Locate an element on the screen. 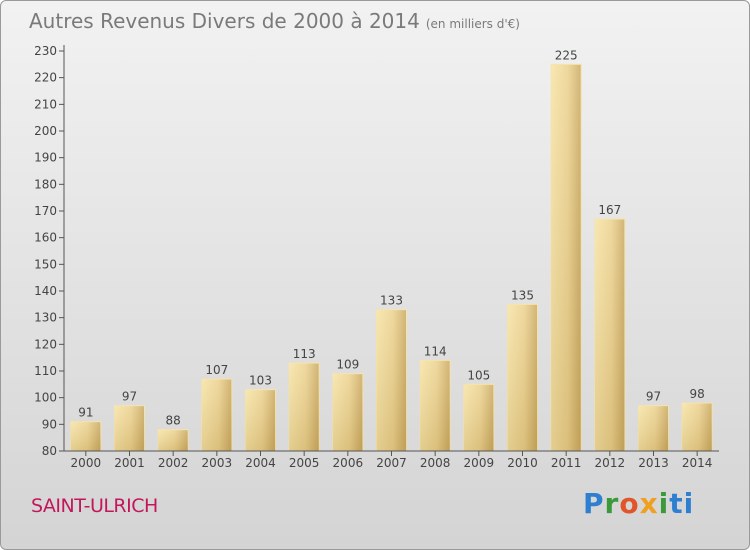  x-tick-label: 2011 is located at coordinates (566, 463).